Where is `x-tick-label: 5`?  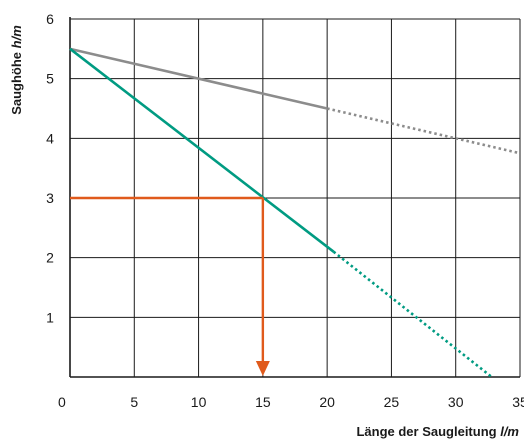
x-tick-label: 5 is located at coordinates (134, 402).